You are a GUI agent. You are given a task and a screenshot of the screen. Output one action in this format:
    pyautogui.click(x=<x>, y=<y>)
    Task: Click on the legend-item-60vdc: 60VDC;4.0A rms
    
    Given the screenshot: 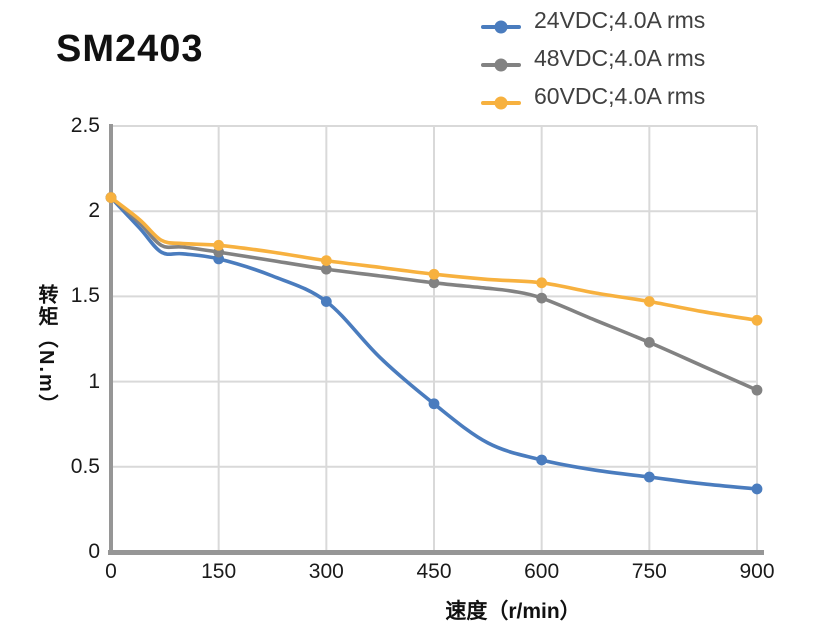 What is the action you would take?
    pyautogui.click(x=593, y=96)
    